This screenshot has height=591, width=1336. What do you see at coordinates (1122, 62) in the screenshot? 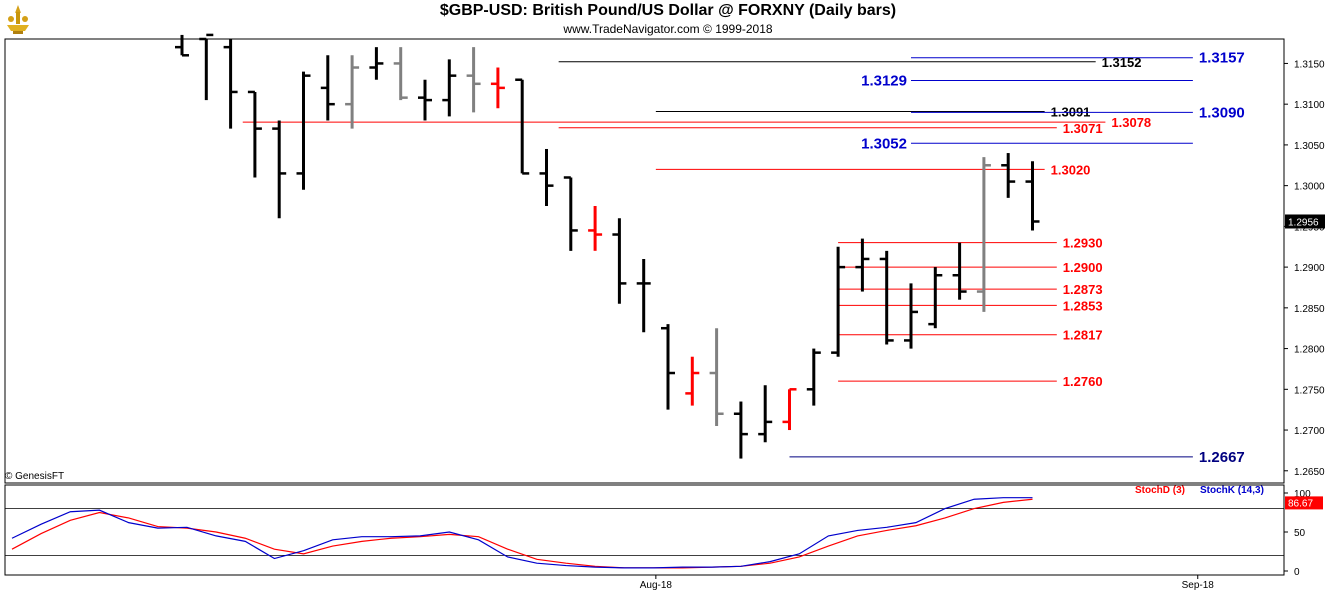
I see `level-label: 1.3152` at bounding box center [1122, 62].